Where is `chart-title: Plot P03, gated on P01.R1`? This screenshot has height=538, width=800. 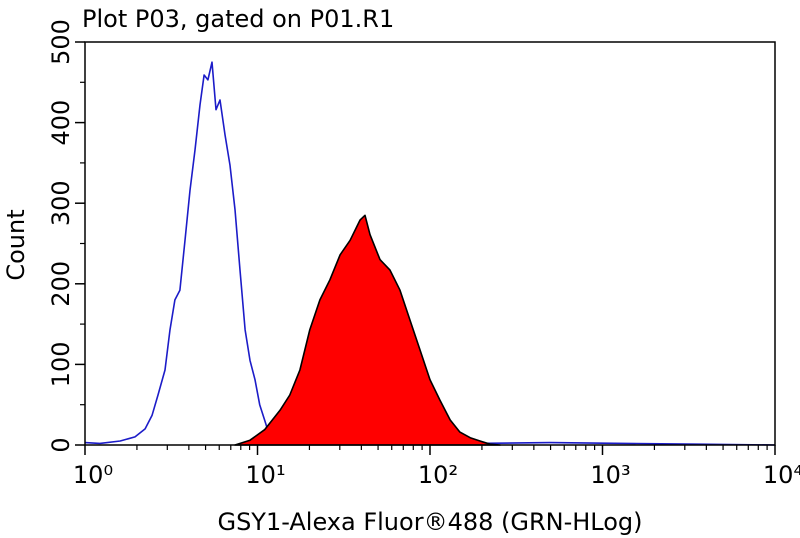
chart-title: Plot P03, gated on P01.R1 is located at coordinates (238, 19).